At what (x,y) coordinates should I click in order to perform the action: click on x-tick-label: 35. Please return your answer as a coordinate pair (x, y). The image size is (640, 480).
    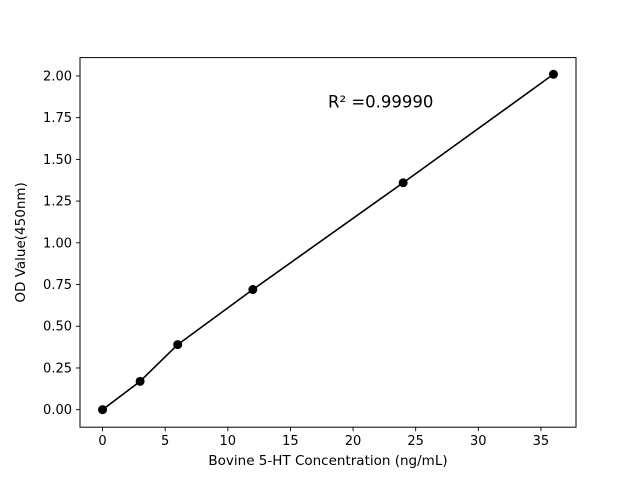
    Looking at the image, I should click on (541, 441).